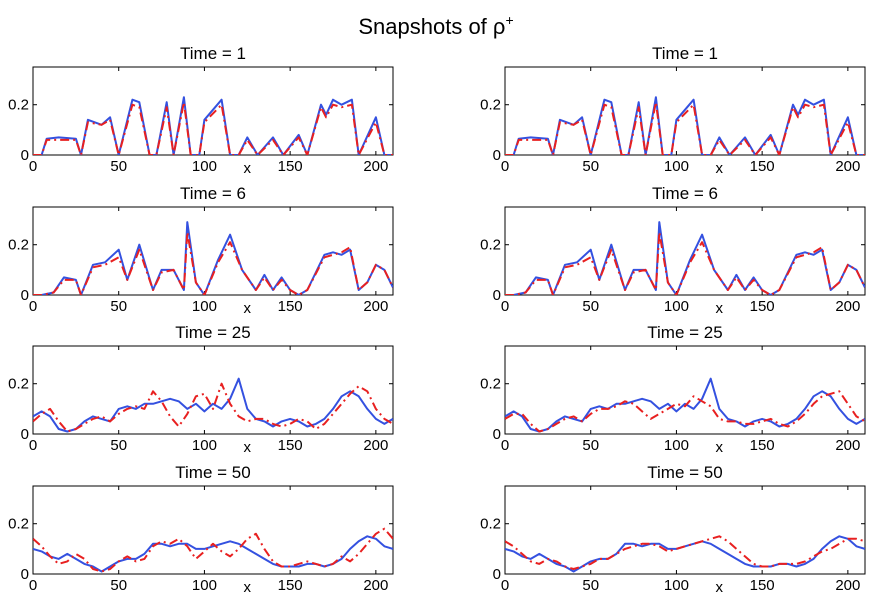 This screenshot has width=872, height=599. What do you see at coordinates (431, 26) in the screenshot?
I see `figure-title-text: Snapshots of ρ` at bounding box center [431, 26].